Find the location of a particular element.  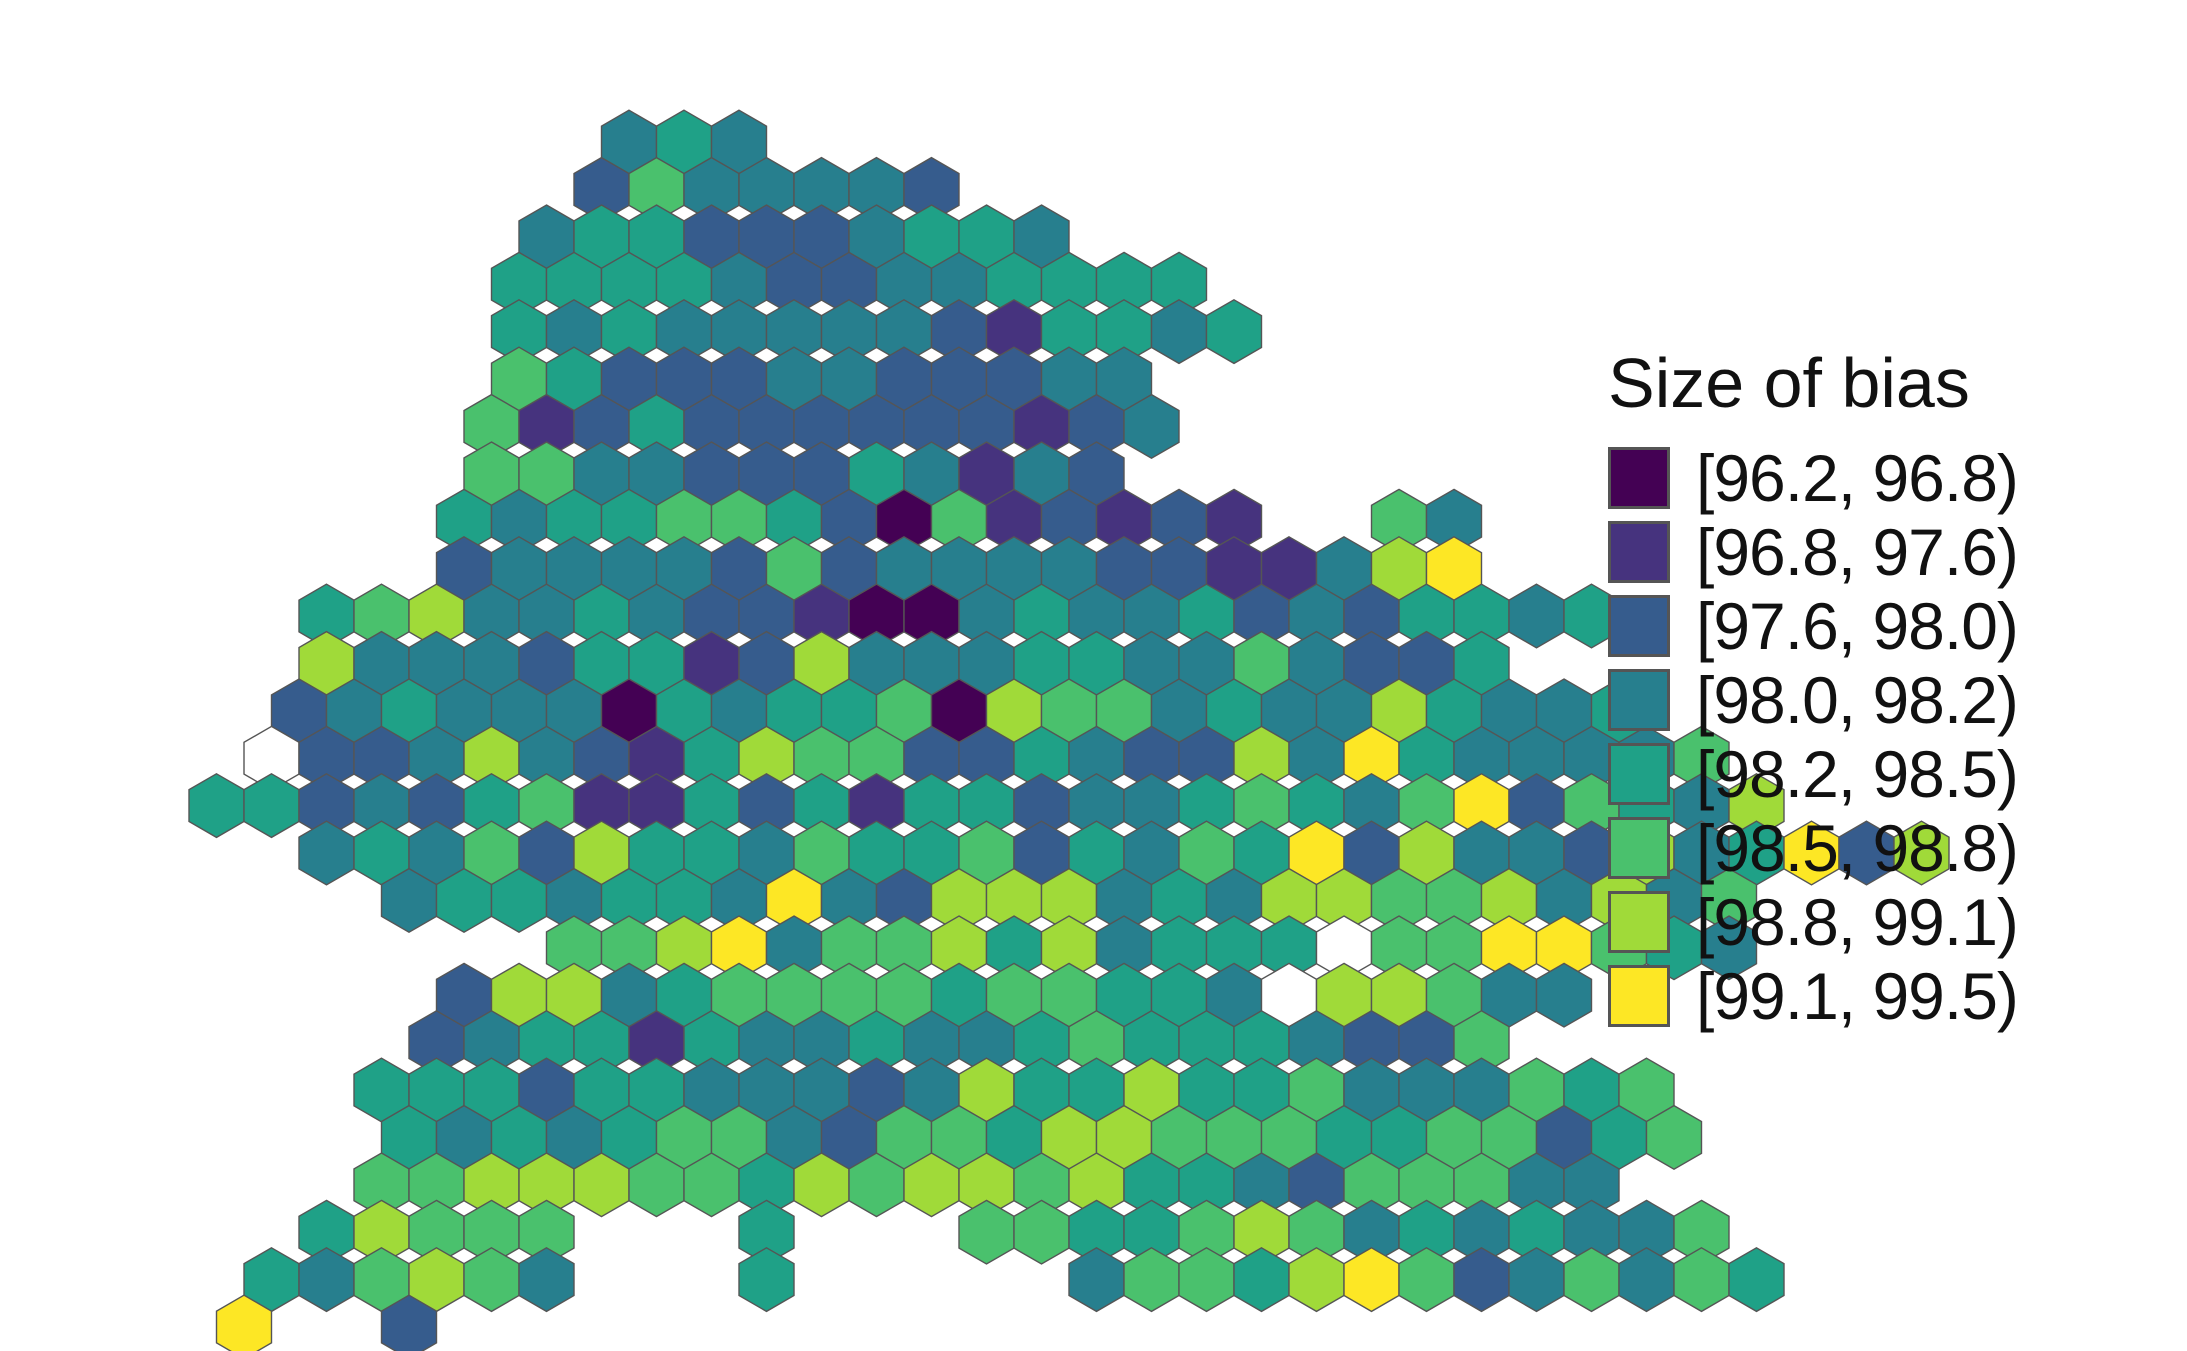

legend-item: [98.0, 98.2) is located at coordinates (1888, 700).